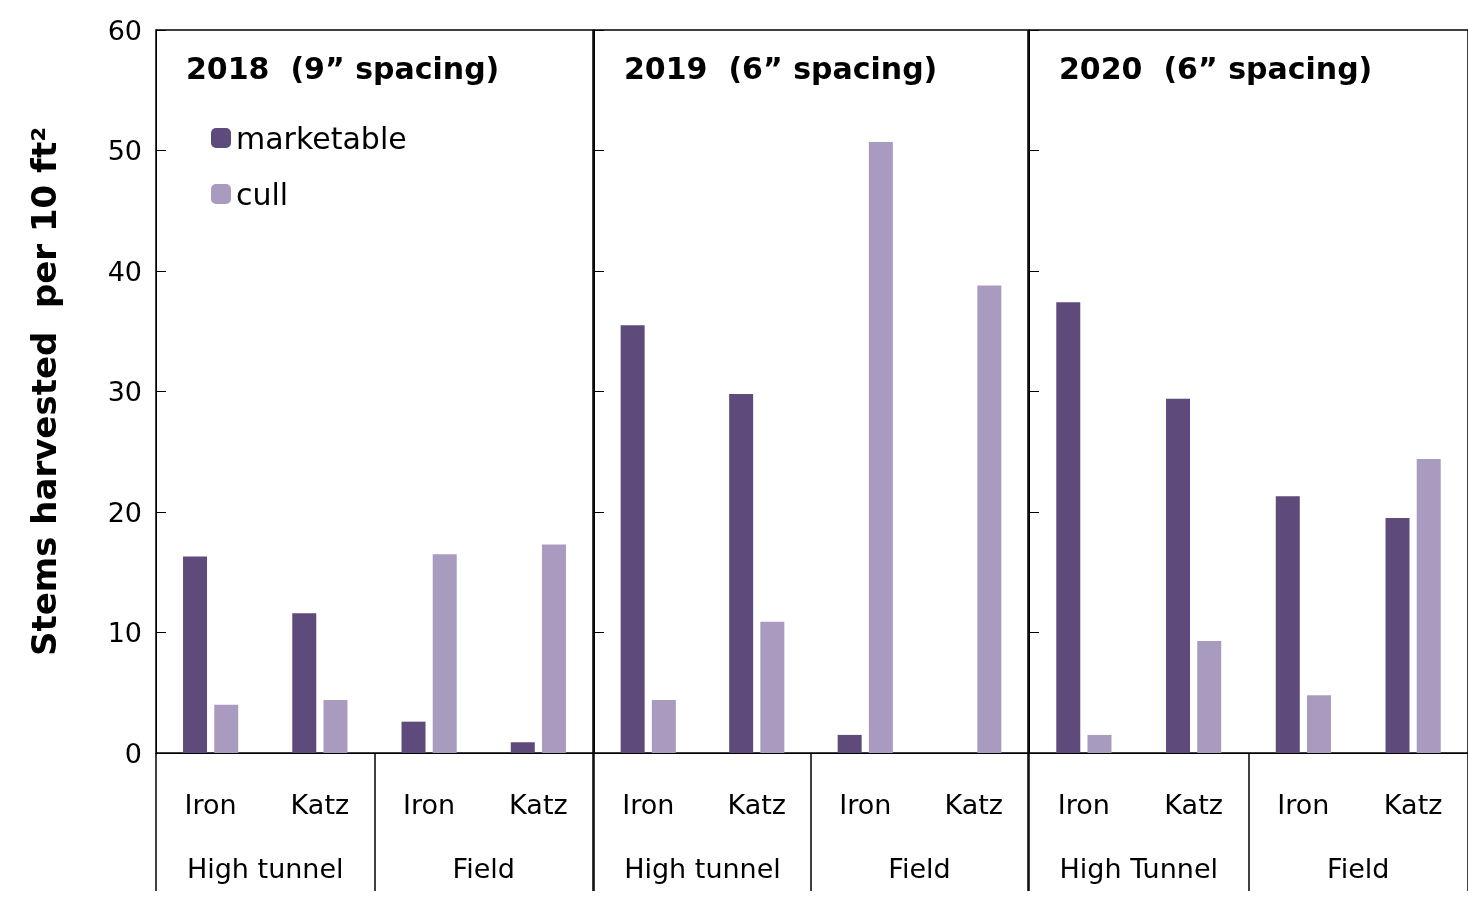 The image size is (1468, 903). Describe the element at coordinates (124, 512) in the screenshot. I see `y-tick-label: 20` at that location.